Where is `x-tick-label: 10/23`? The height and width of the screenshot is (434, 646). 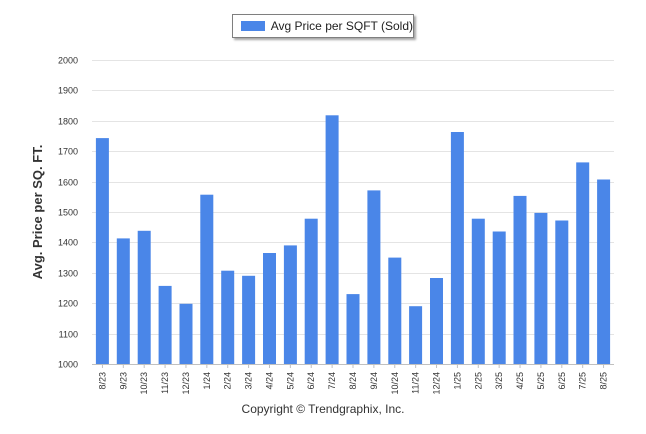
x-tick-label: 10/23 is located at coordinates (144, 383).